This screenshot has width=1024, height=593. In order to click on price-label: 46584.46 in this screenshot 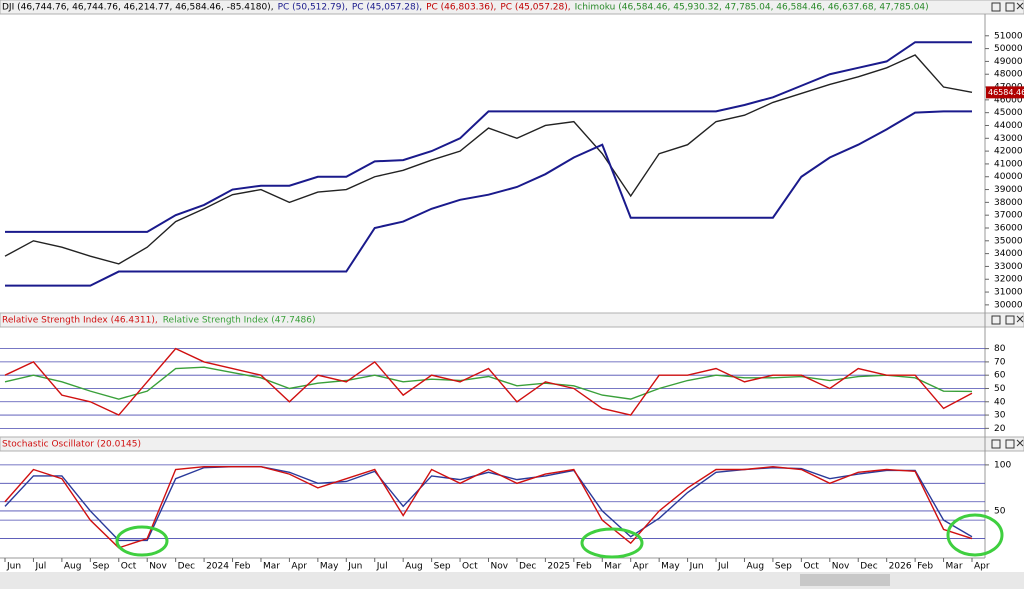, I will do `click(1006, 92)`.